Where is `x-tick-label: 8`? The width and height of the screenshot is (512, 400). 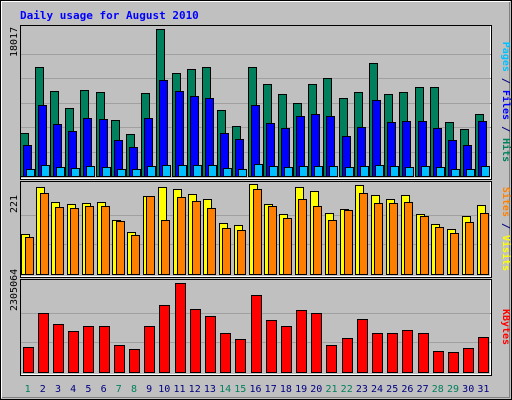 x-tick-label: 8 is located at coordinates (134, 389).